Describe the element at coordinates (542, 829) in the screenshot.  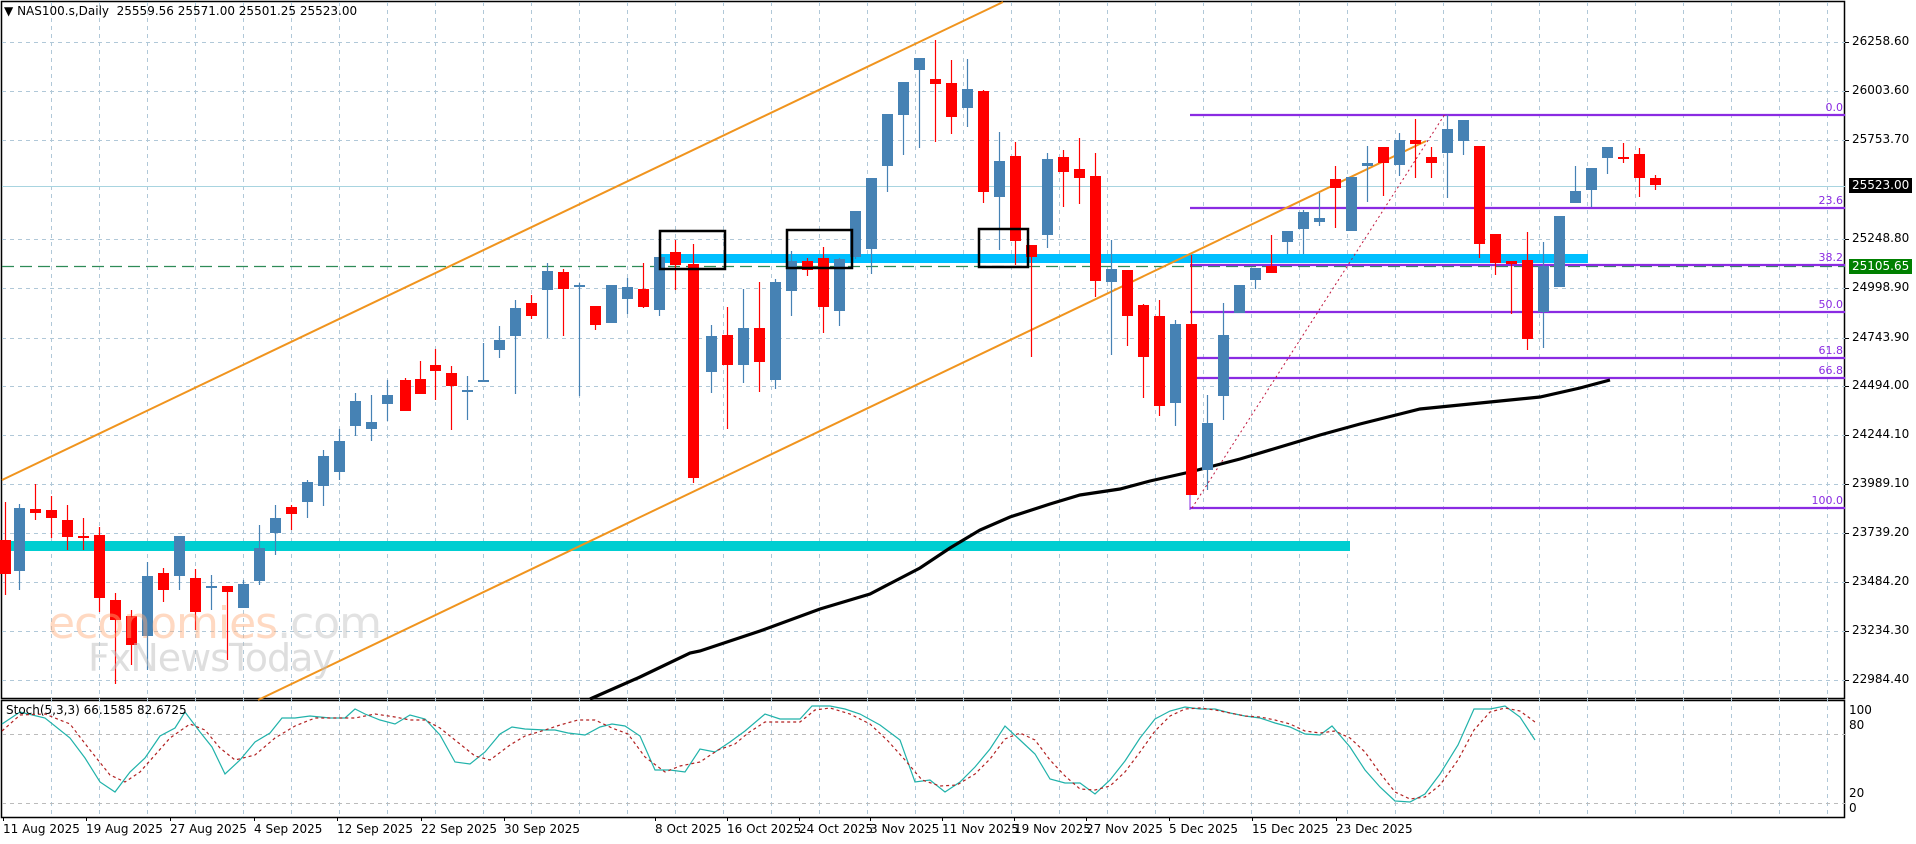
I see `time-tick-label: 30 Sep 2025` at that location.